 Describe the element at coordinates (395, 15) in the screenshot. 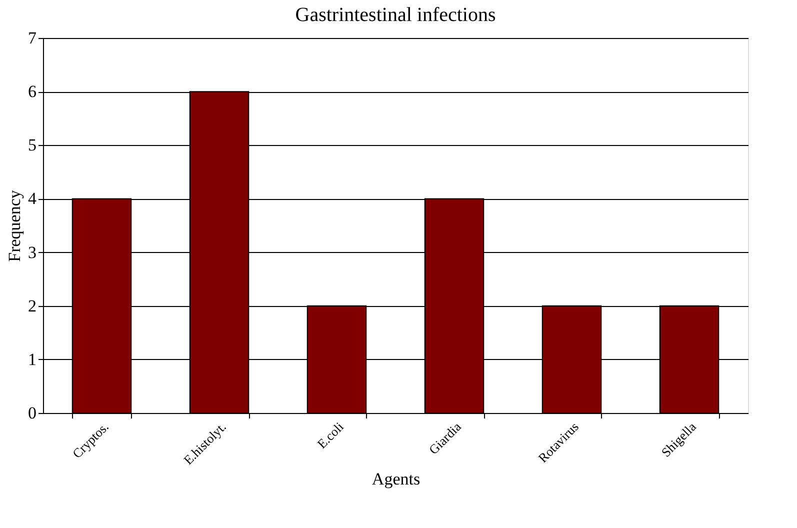

I see `chart-title: Gastrintestinal infections` at that location.